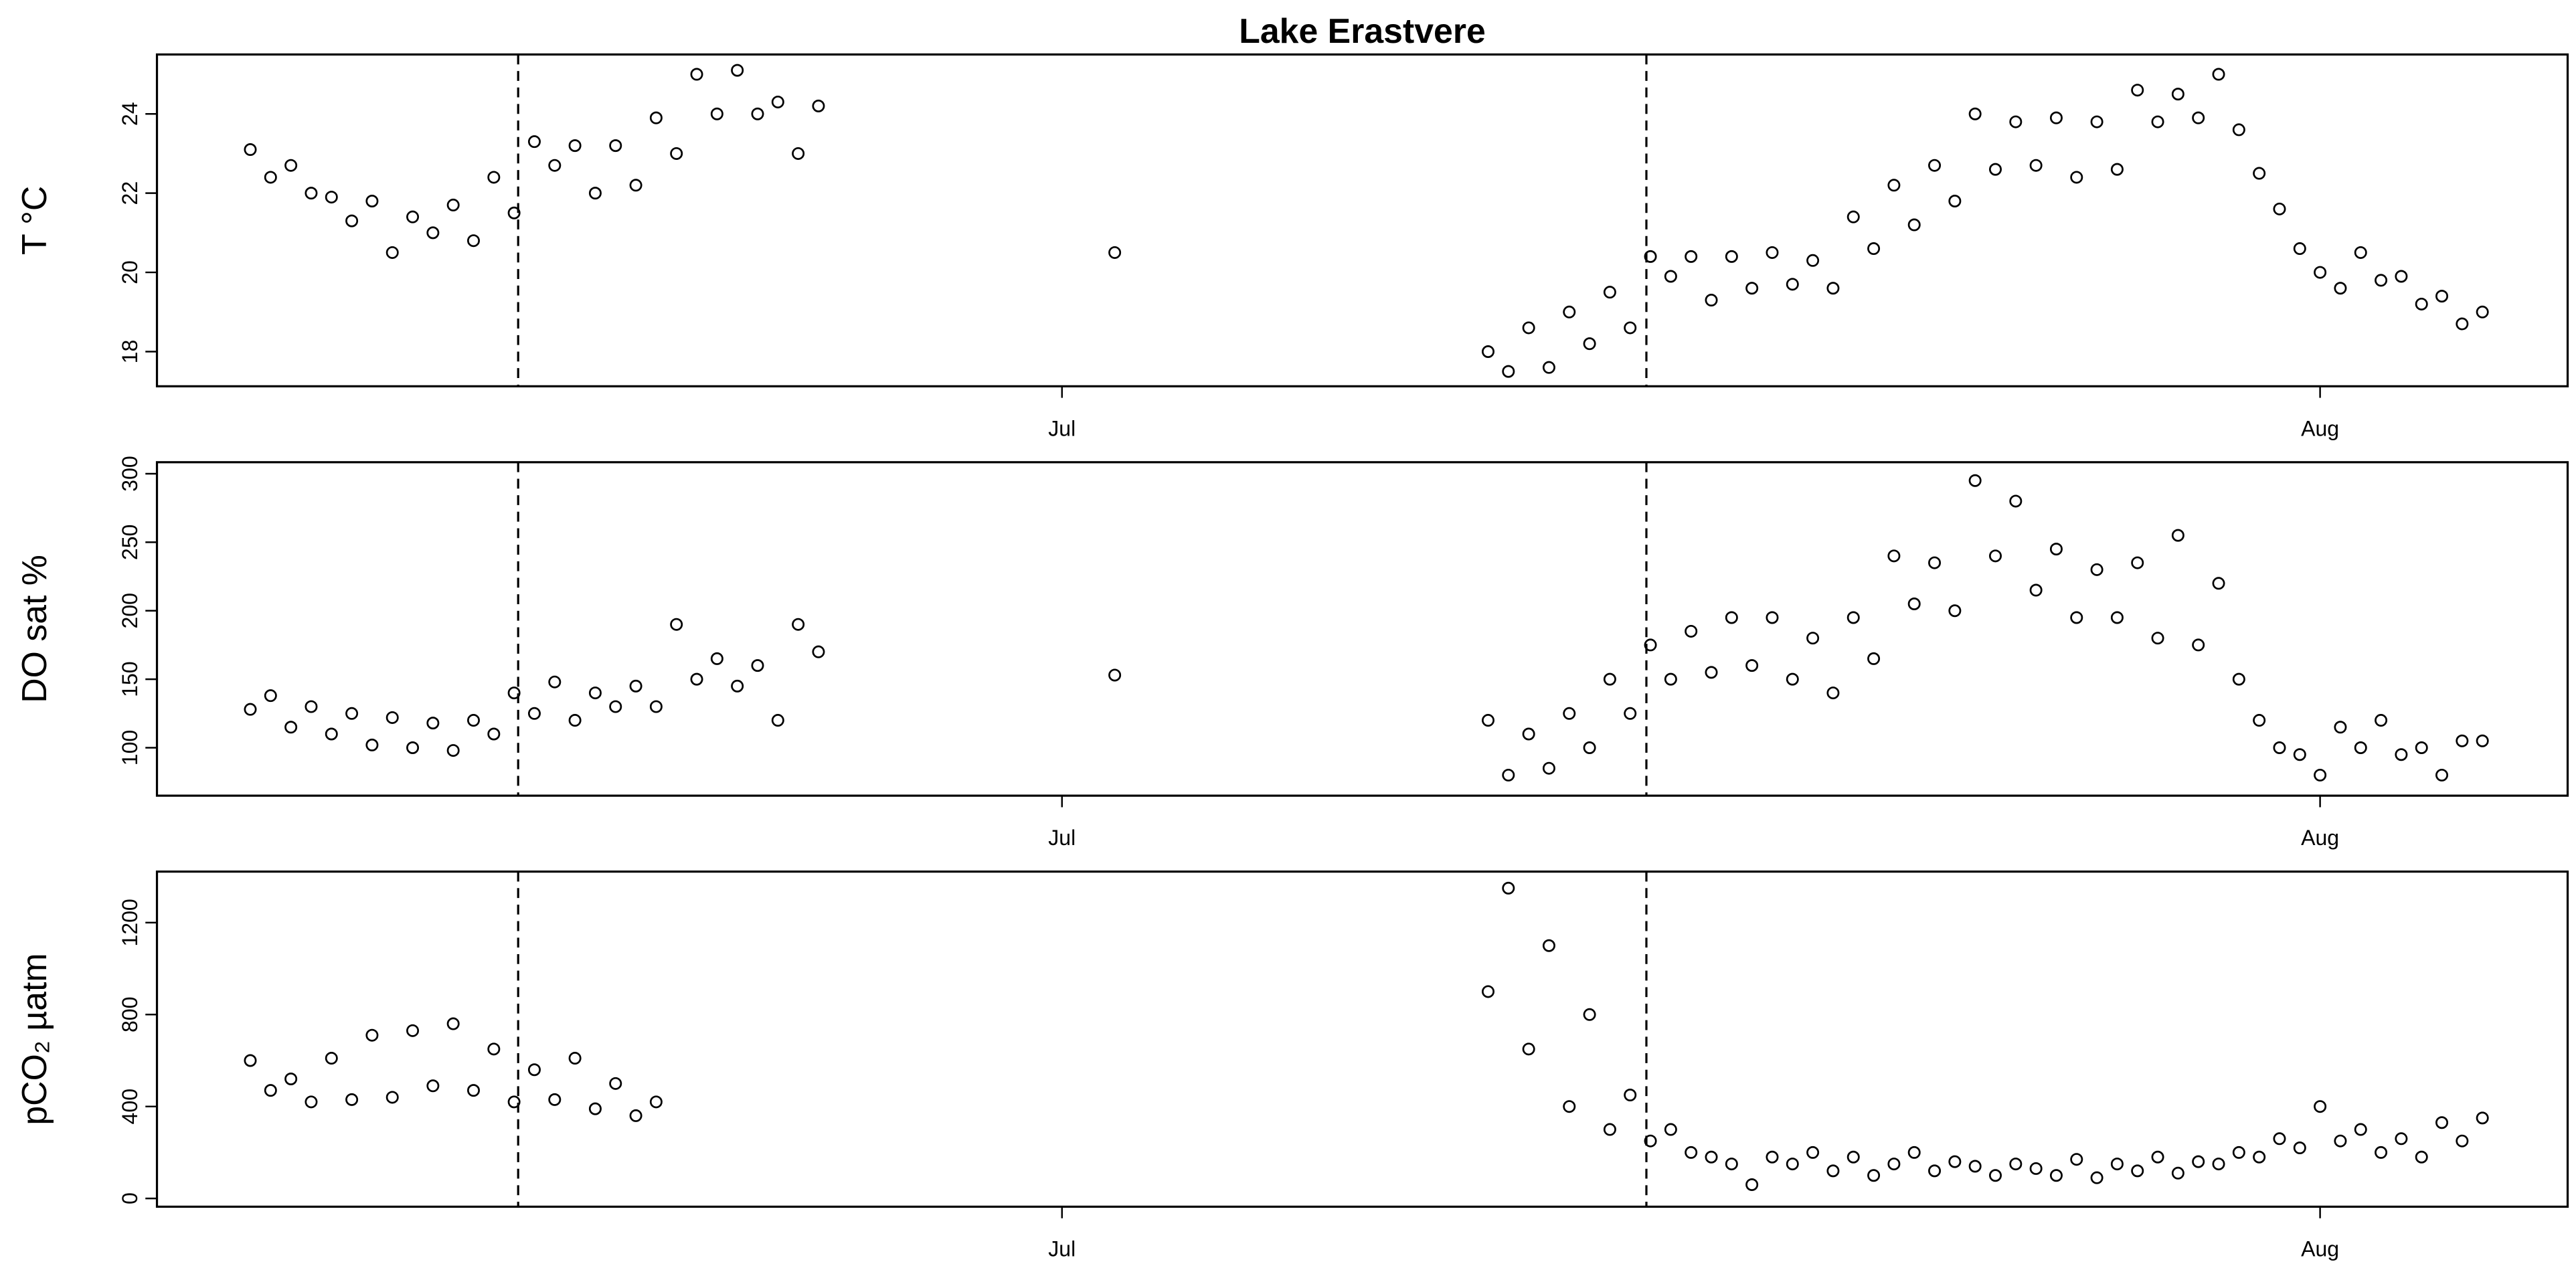 This screenshot has height=1280, width=2576. Describe the element at coordinates (130, 1107) in the screenshot. I see `y-tick-label: 400` at that location.